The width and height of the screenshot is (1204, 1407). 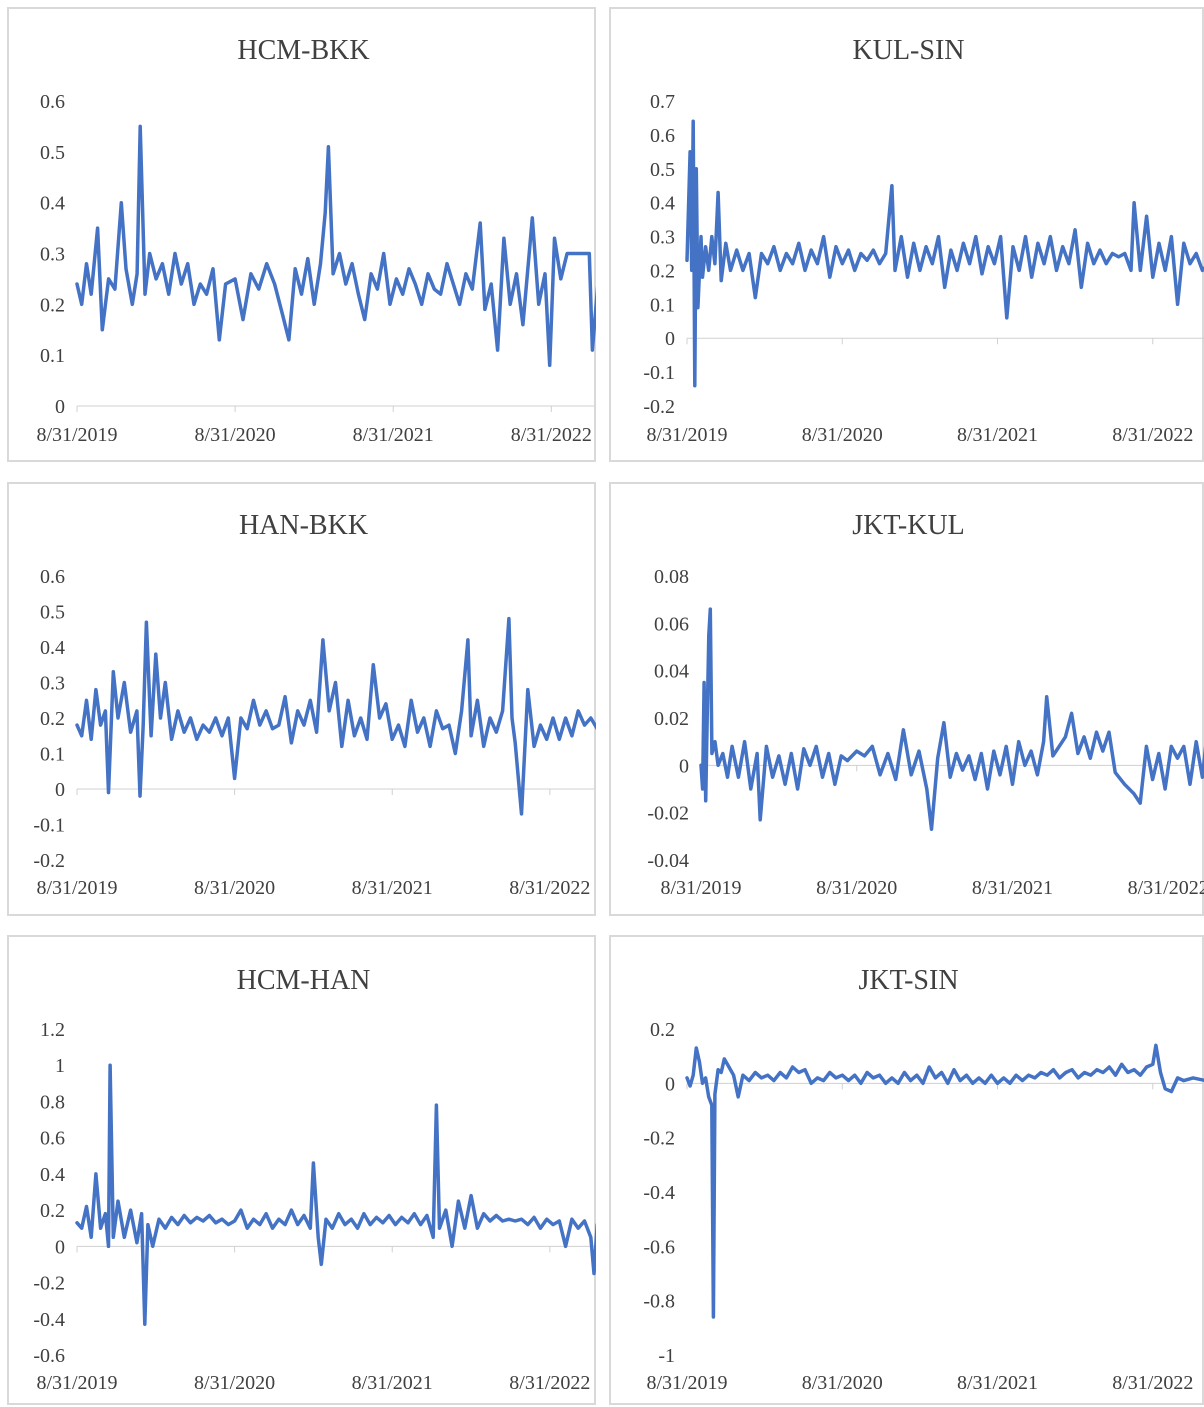 What do you see at coordinates (52, 1102) in the screenshot?
I see `y-tick-label: 0.8` at bounding box center [52, 1102].